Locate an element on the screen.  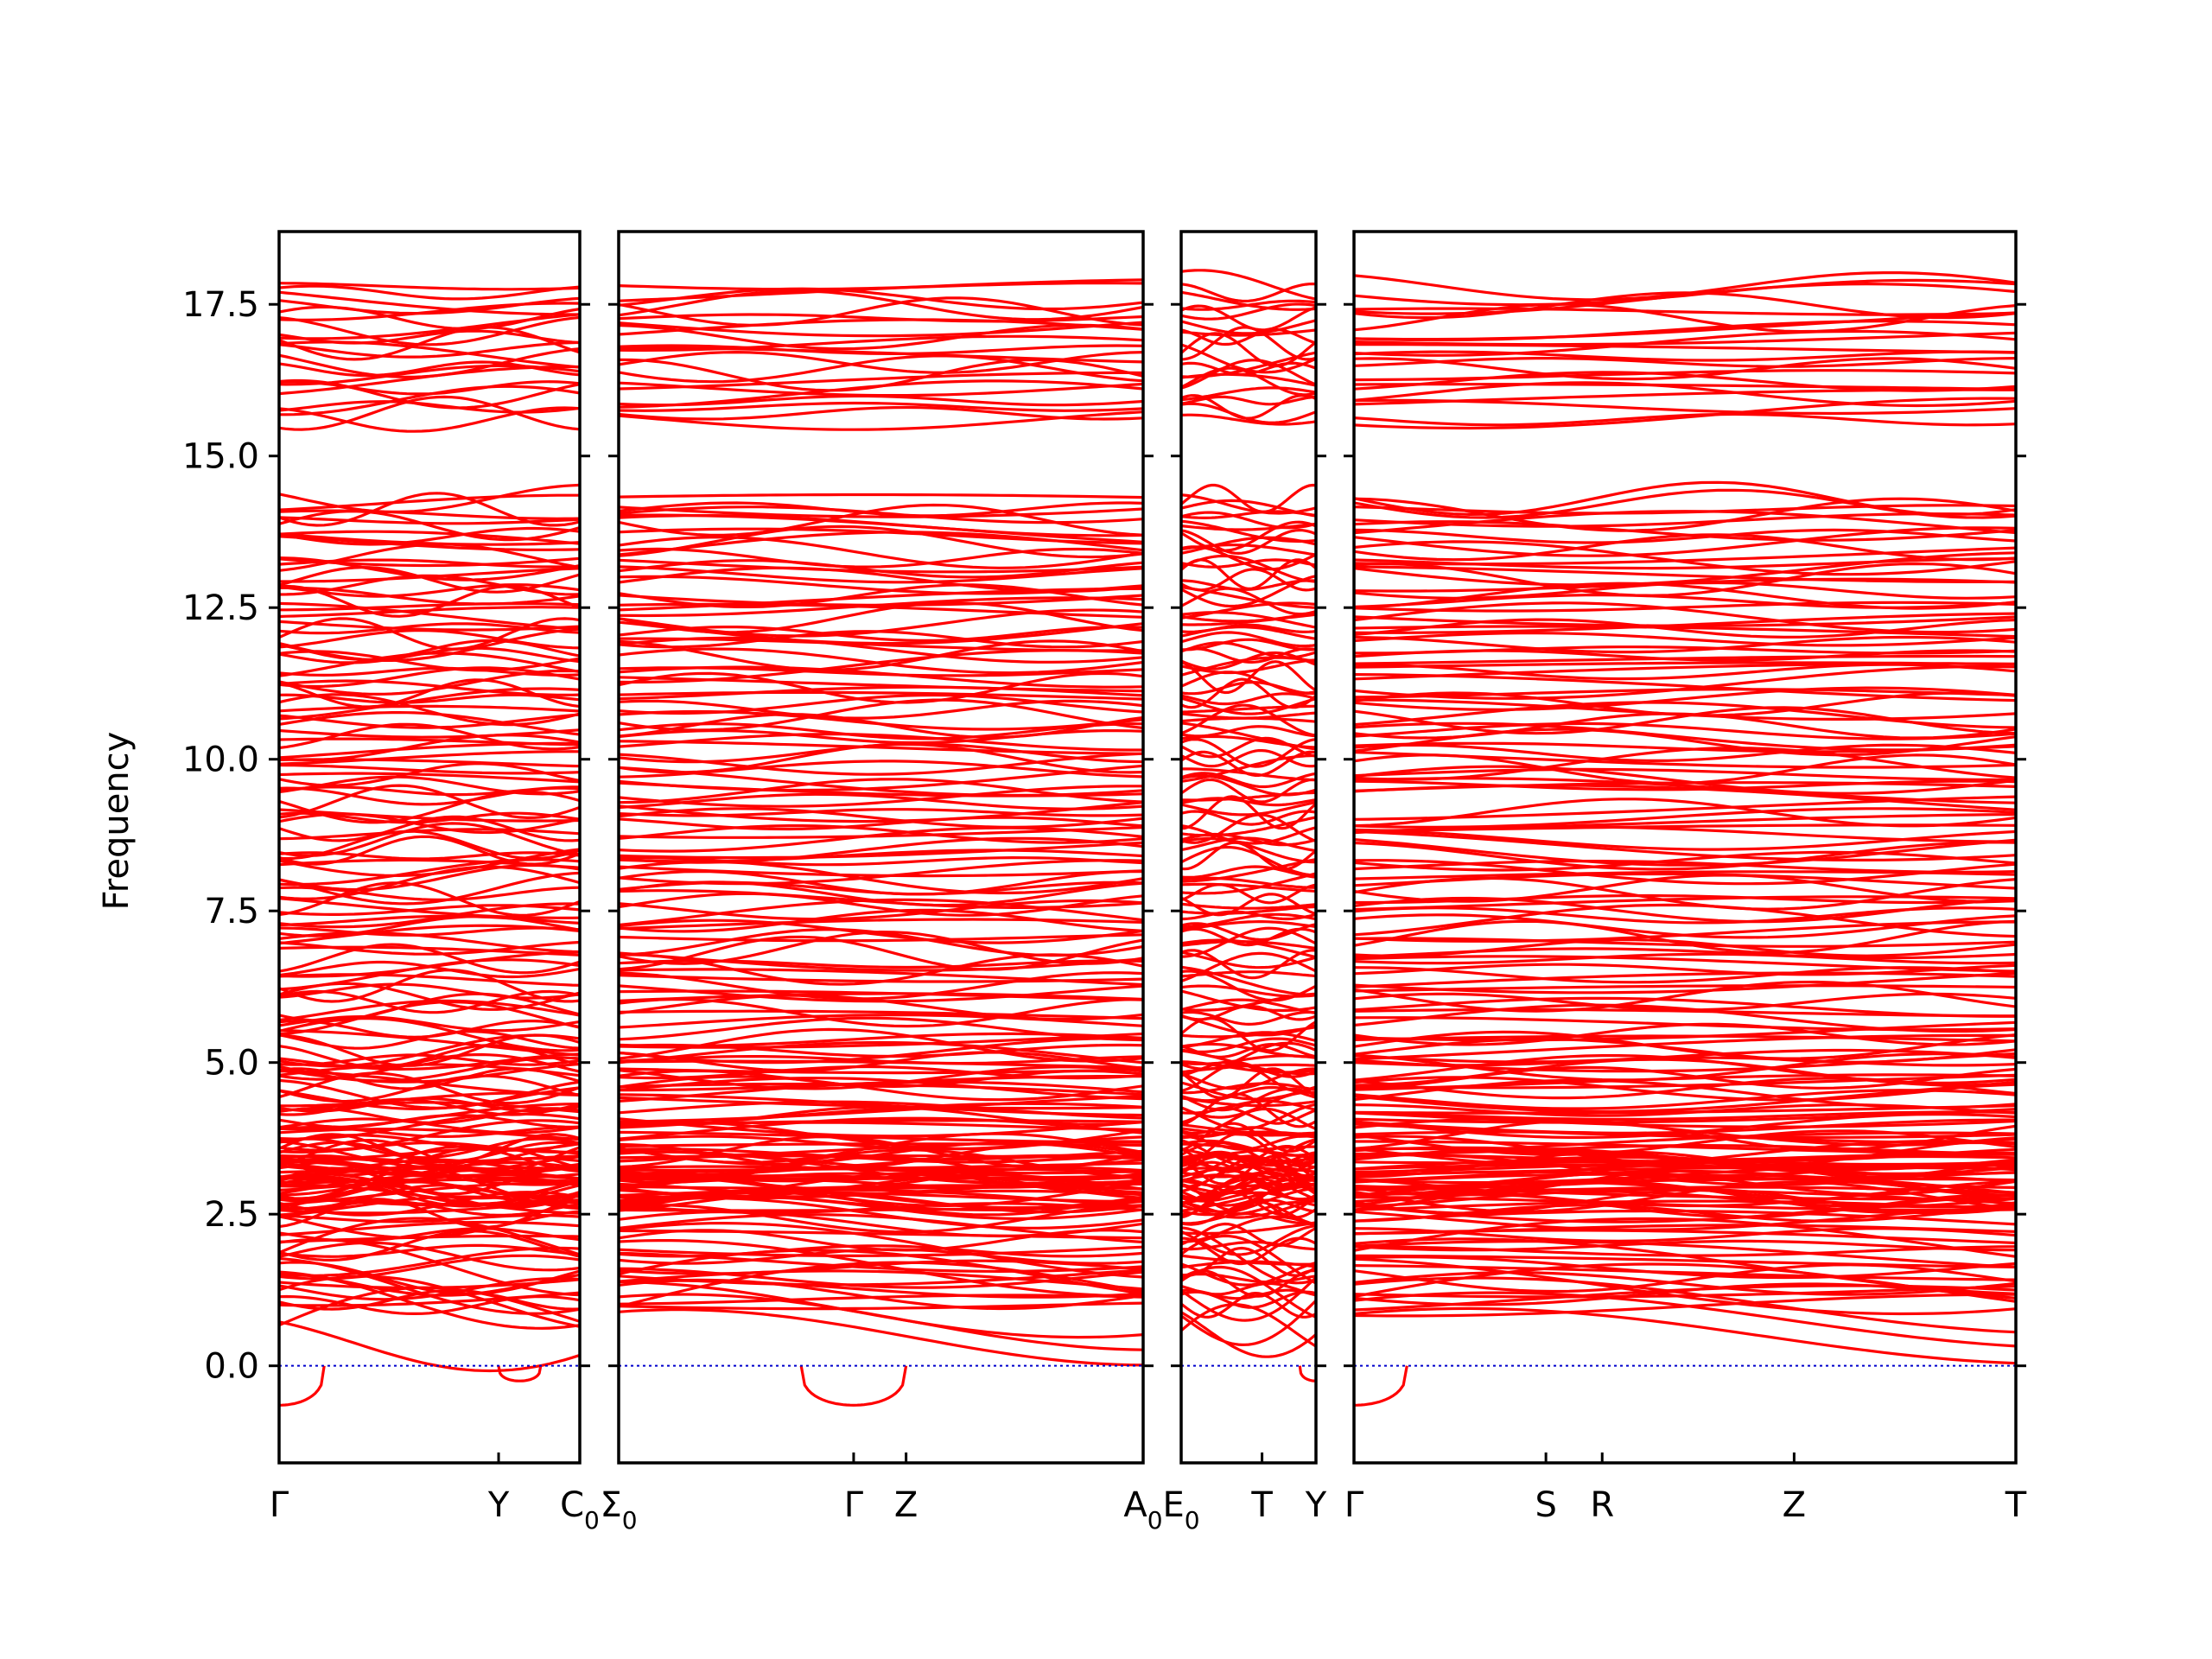
imaginary-branch is located at coordinates (520, 1373).